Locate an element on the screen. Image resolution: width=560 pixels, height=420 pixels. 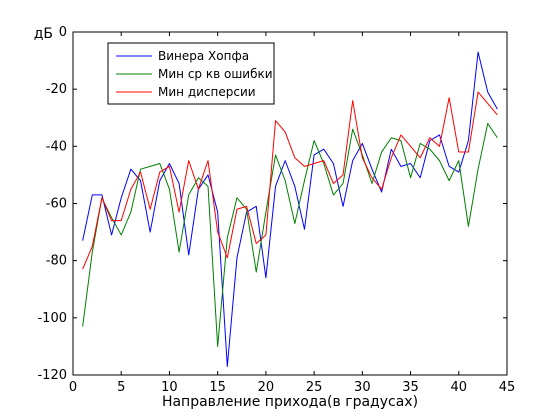
legend-label-1: Винера Хопфа is located at coordinates (203, 56).